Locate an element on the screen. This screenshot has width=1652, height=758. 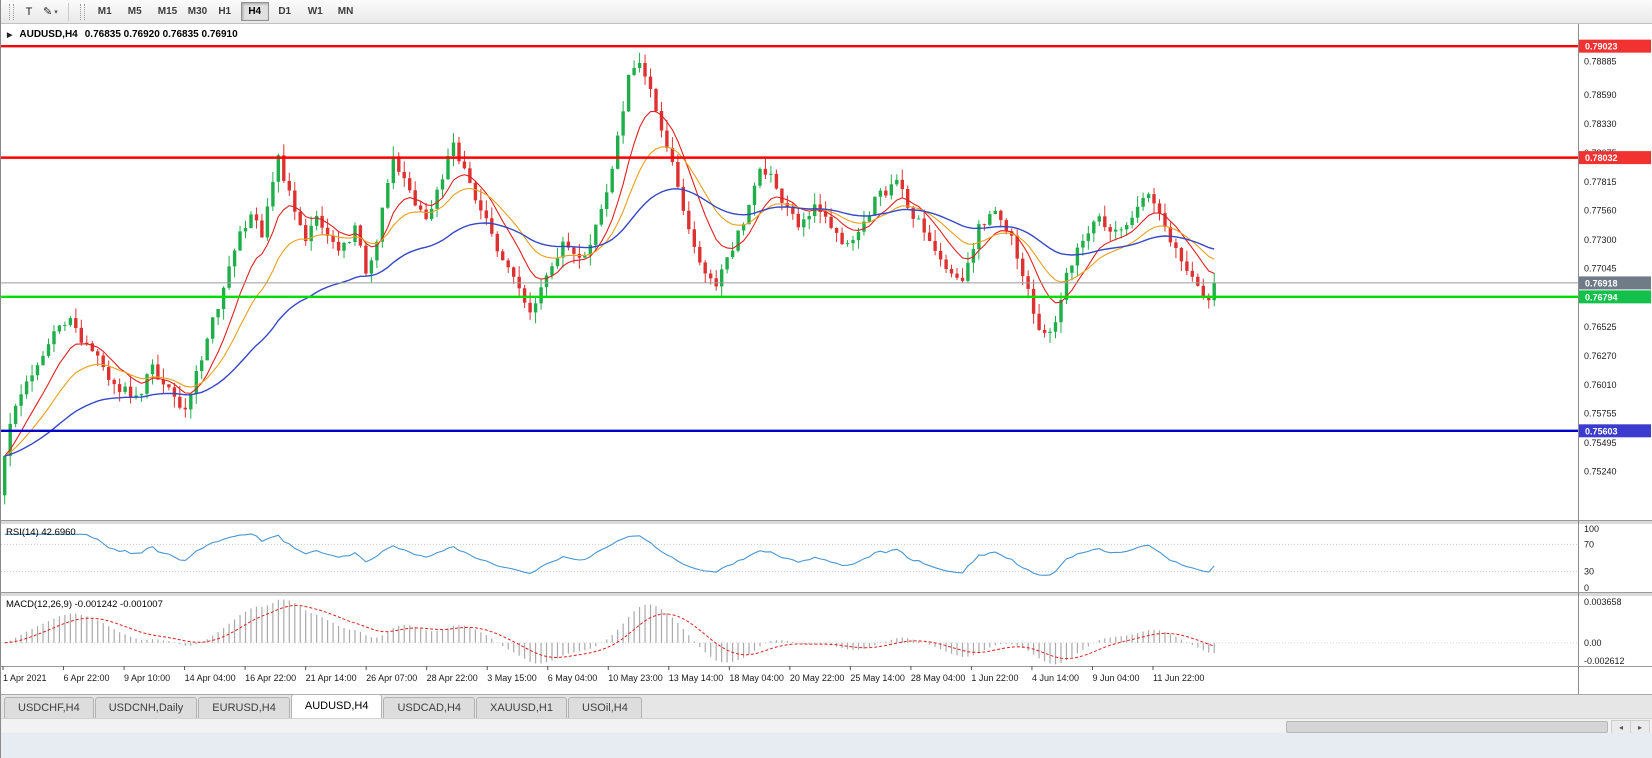
symbol-tab-usdchf: USDCHF,H4 is located at coordinates (49, 707).